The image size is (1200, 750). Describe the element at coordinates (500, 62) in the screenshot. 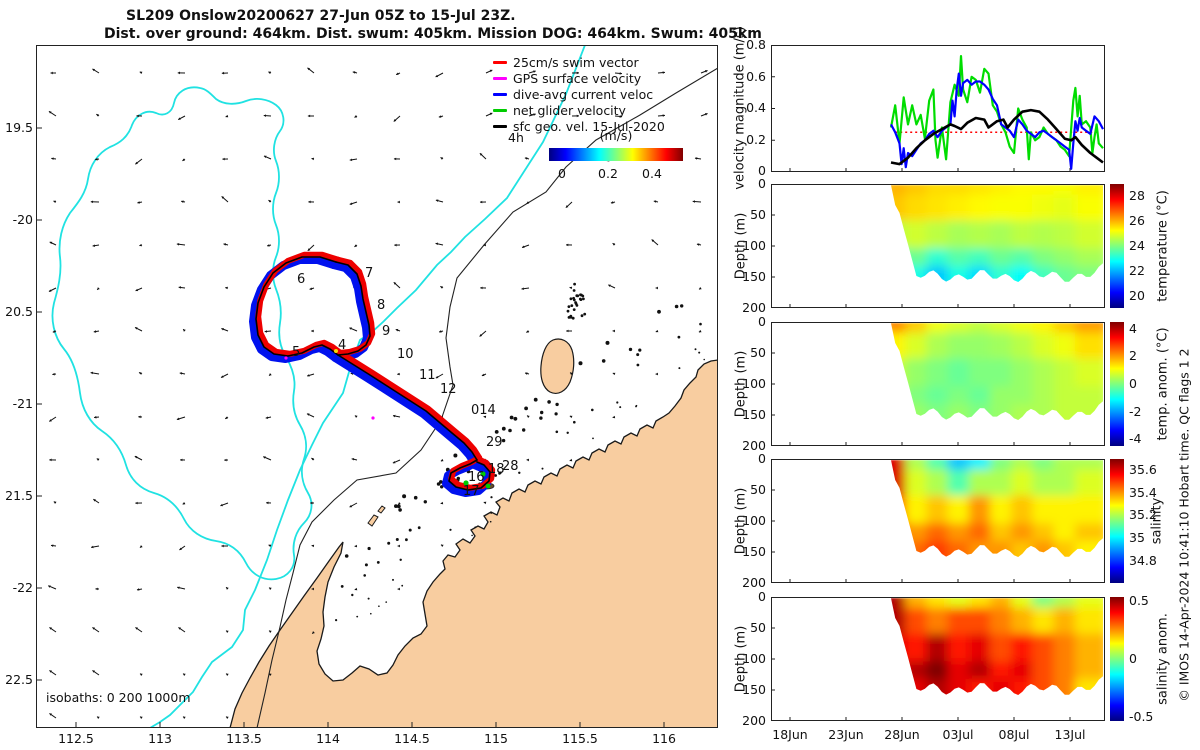

I see `swim-vector-marker` at that location.